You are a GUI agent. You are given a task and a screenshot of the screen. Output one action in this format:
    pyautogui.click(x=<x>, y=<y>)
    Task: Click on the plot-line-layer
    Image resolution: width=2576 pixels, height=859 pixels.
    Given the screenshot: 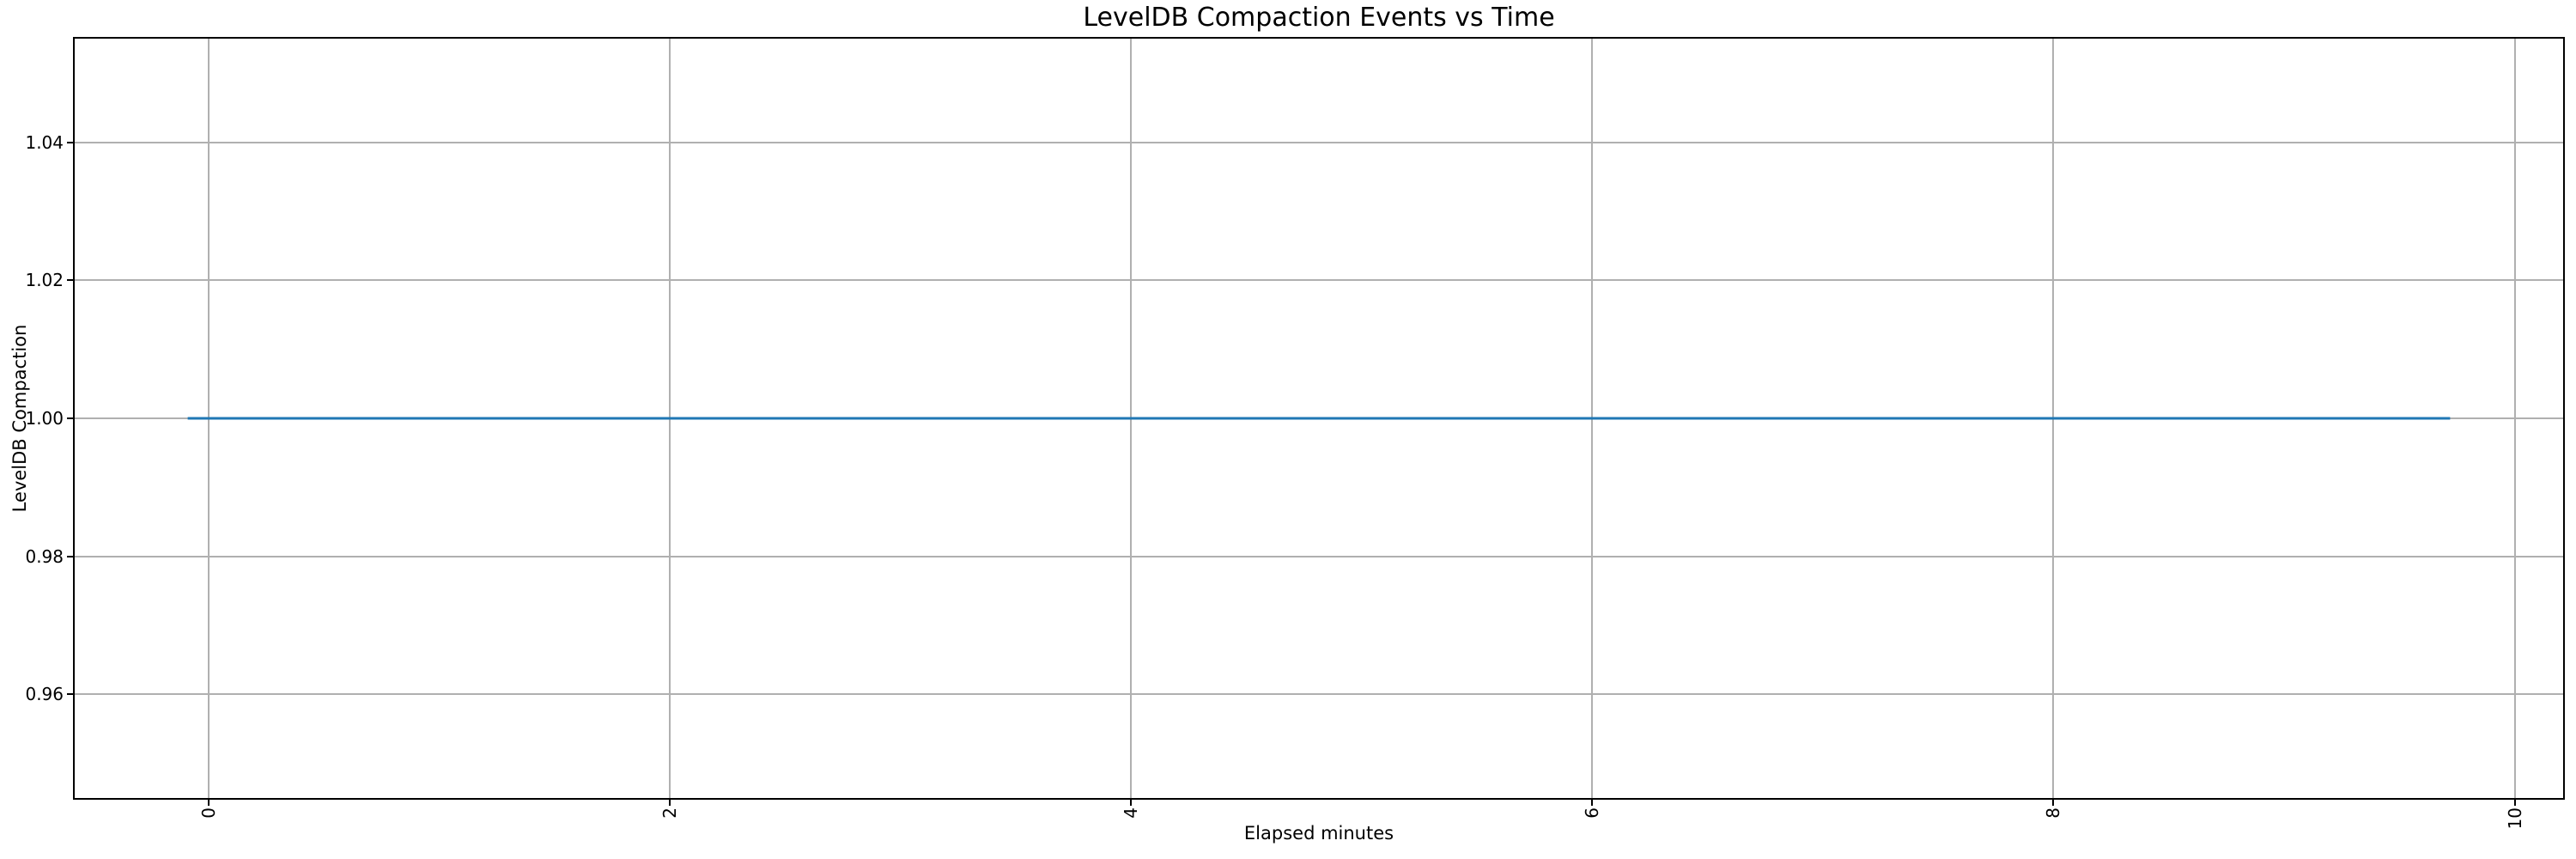 What is the action you would take?
    pyautogui.click(x=1319, y=418)
    